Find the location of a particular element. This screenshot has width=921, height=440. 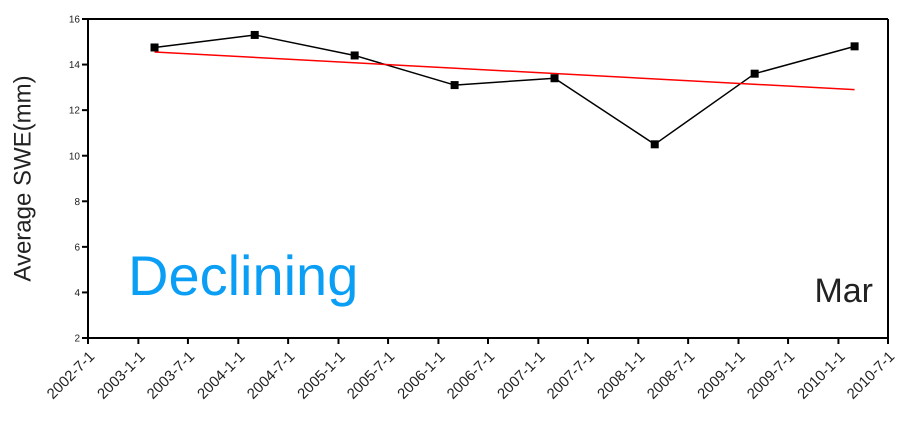

annotation: Declining is located at coordinates (243, 275).